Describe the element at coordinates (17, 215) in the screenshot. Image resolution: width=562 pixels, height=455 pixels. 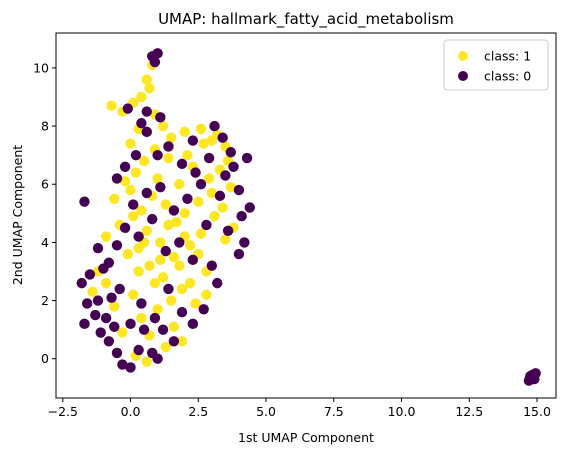
I see `y-axis-label: 2nd UMAP Component` at that location.